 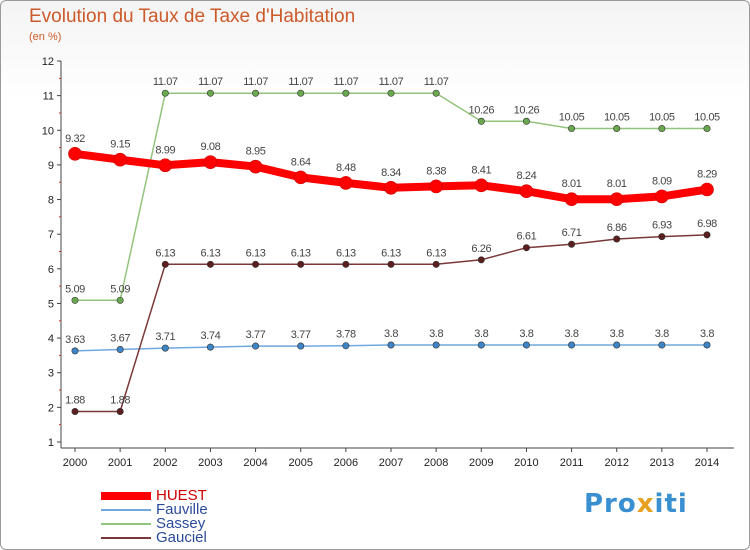 I want to click on y-tick-label: 6, so click(x=51, y=270).